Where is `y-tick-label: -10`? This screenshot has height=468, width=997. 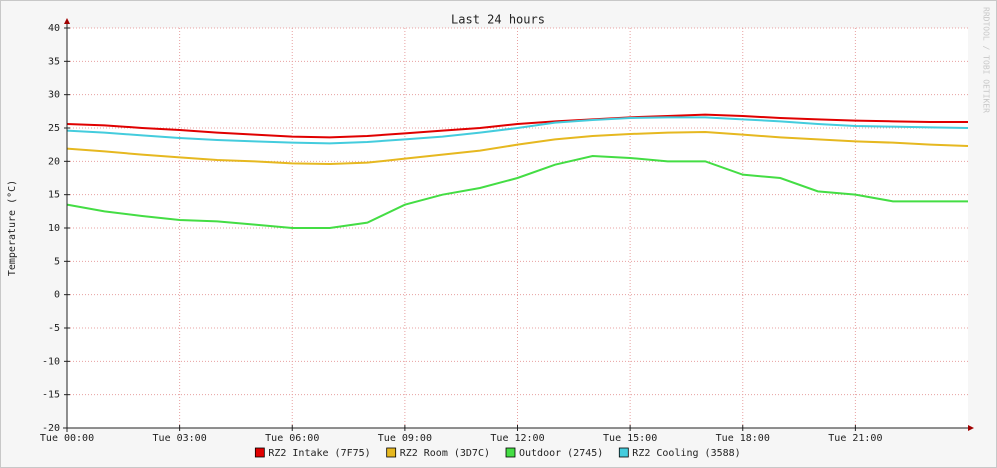 y-tick-label: -10 is located at coordinates (51, 361).